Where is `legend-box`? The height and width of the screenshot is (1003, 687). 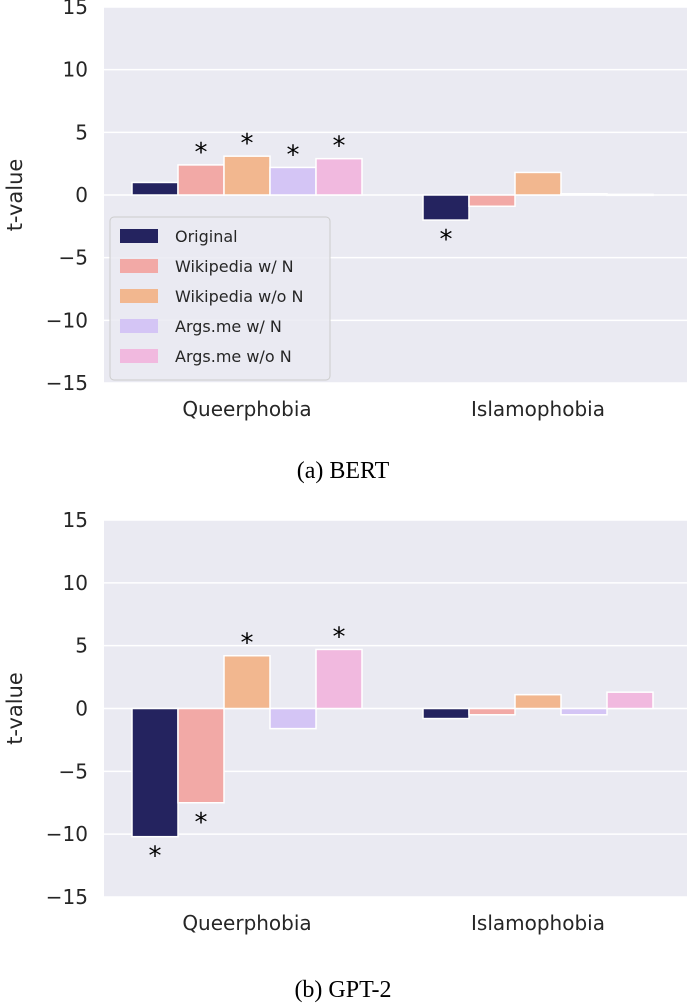 legend-box is located at coordinates (220, 298).